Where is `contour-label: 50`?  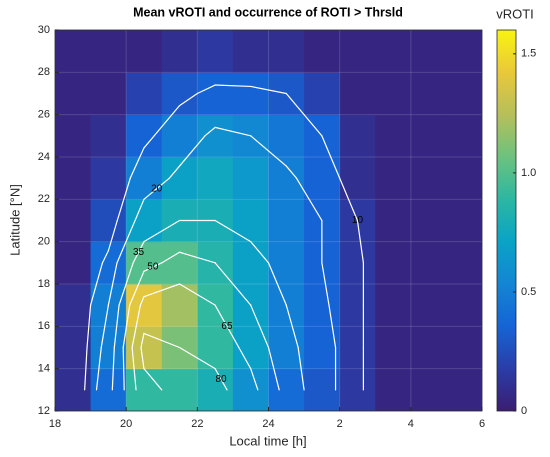 contour-label: 50 is located at coordinates (153, 267).